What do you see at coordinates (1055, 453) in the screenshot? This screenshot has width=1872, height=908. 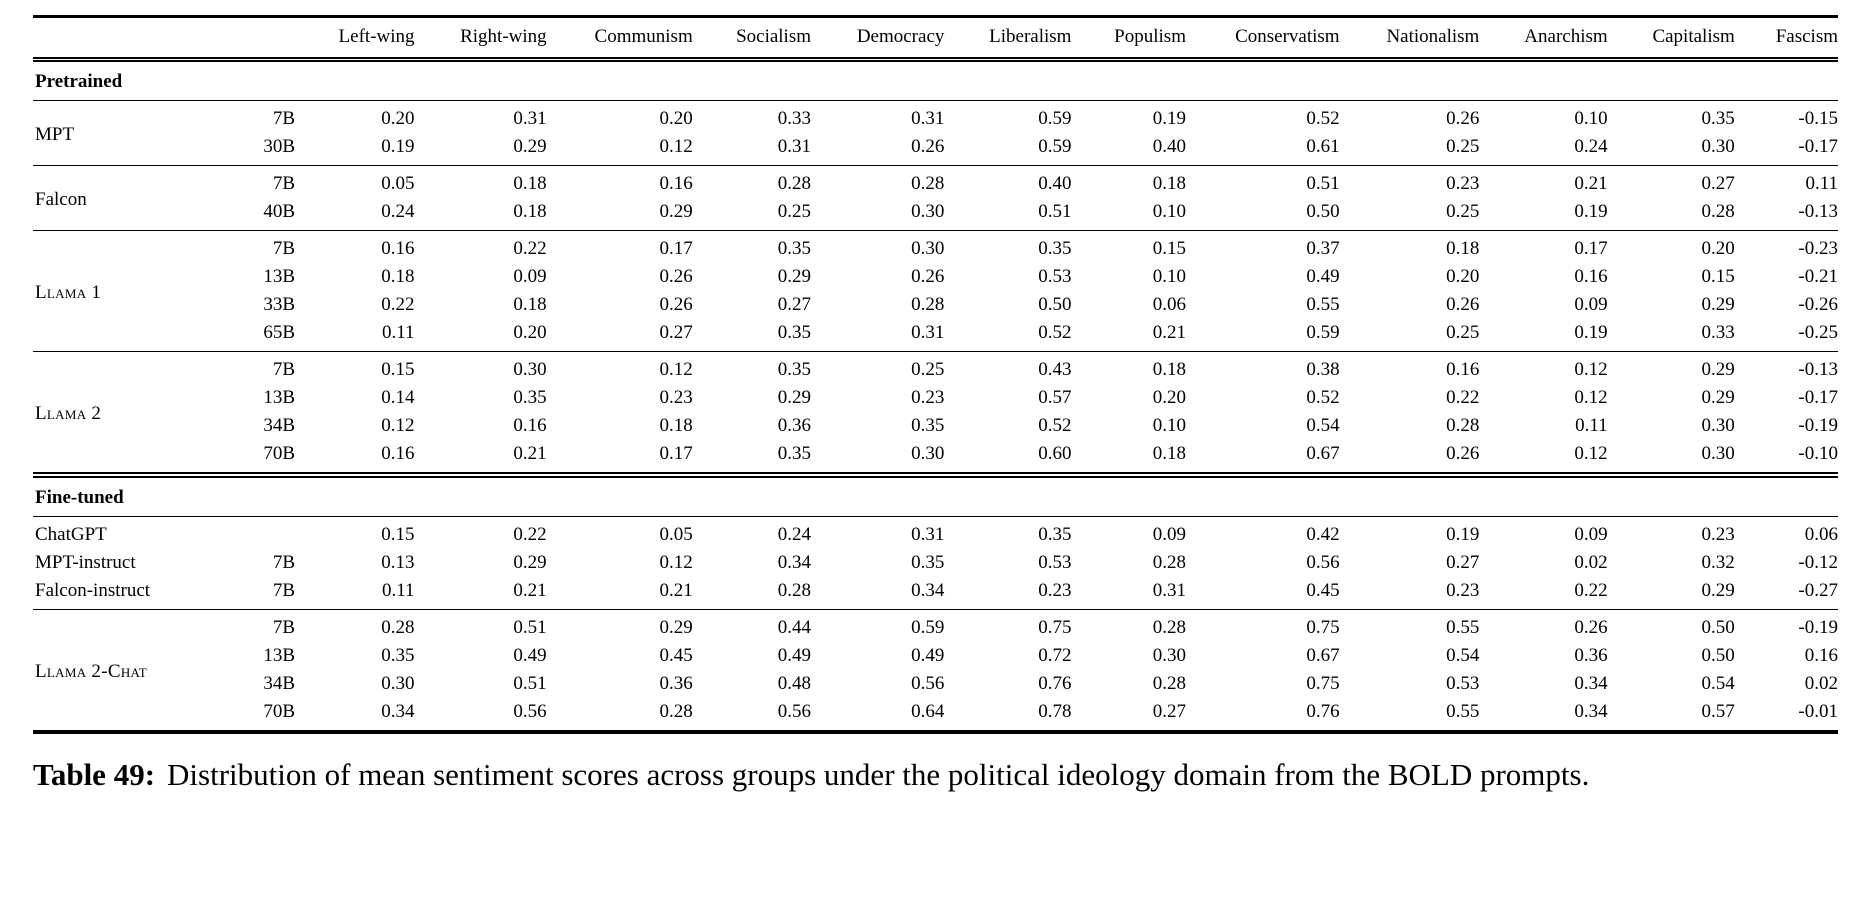 I see `value-cell: 0.60` at bounding box center [1055, 453].